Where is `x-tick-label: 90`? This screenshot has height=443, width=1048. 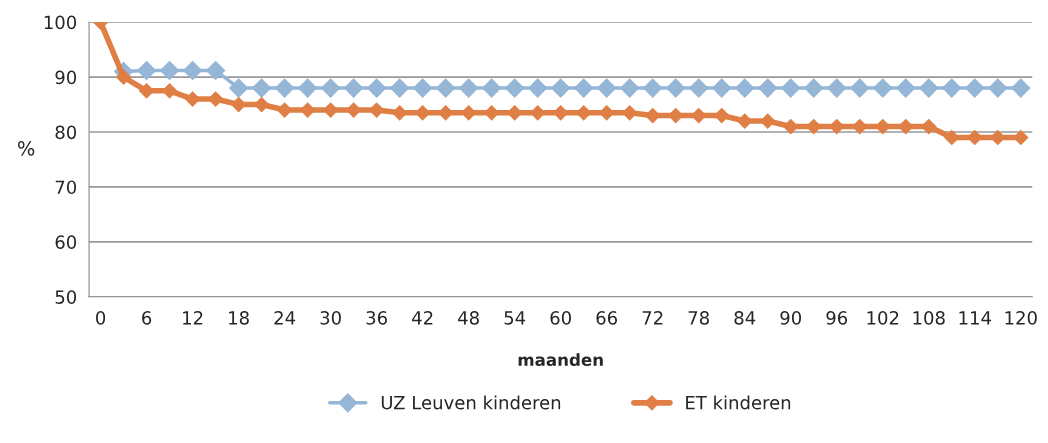 x-tick-label: 90 is located at coordinates (791, 318).